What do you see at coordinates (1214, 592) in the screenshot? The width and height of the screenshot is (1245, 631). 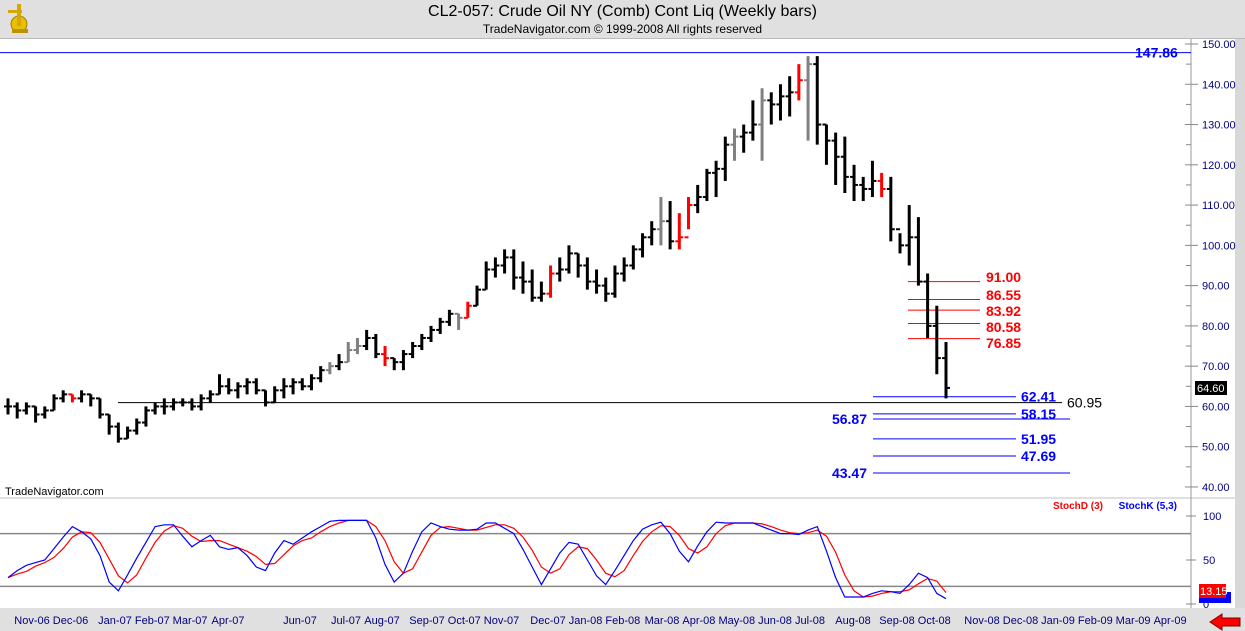 I see `last-stoch-label: 13.15` at bounding box center [1214, 592].